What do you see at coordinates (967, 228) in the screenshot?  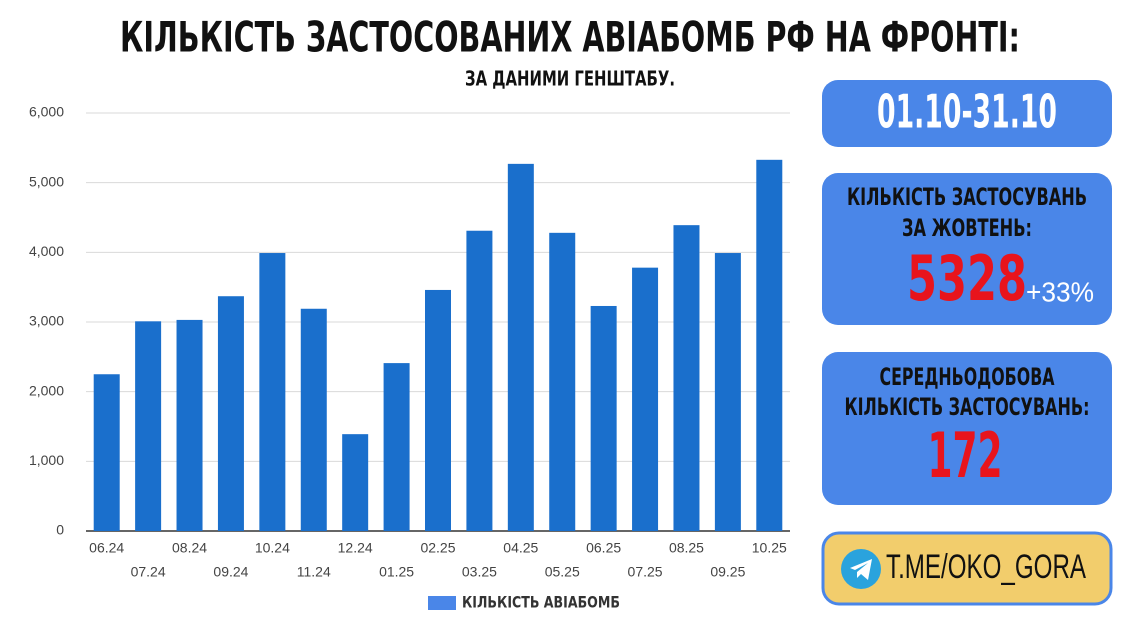 I see `monthly-label: ЗА ЖОВТЕНЬ:` at bounding box center [967, 228].